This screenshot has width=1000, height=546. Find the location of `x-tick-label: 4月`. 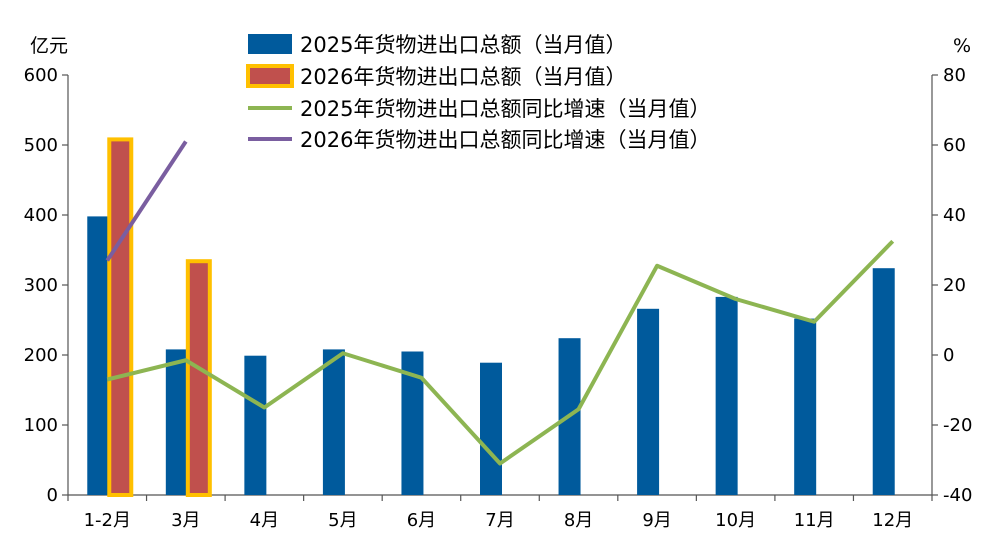

x-tick-label: 4月 is located at coordinates (264, 520).